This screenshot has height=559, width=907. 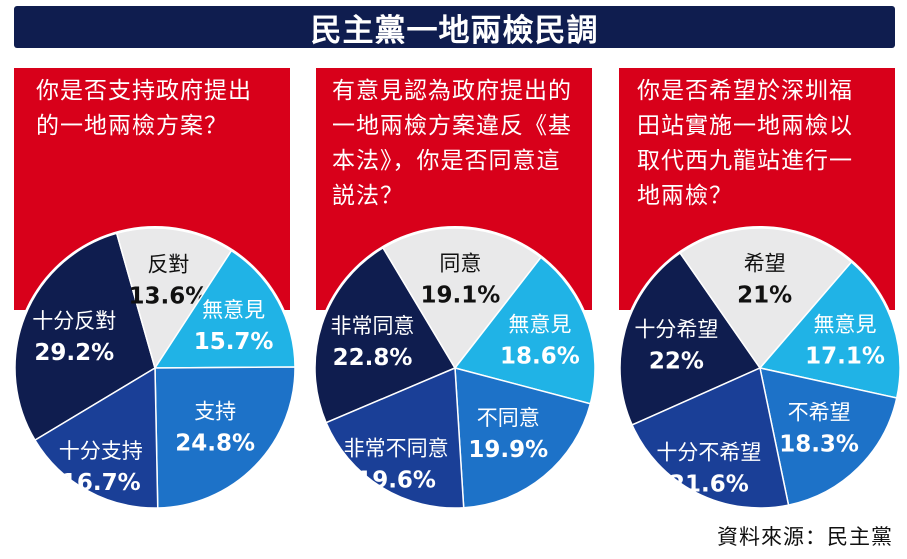 I want to click on slice-value-label: 18.6%, so click(x=540, y=356).